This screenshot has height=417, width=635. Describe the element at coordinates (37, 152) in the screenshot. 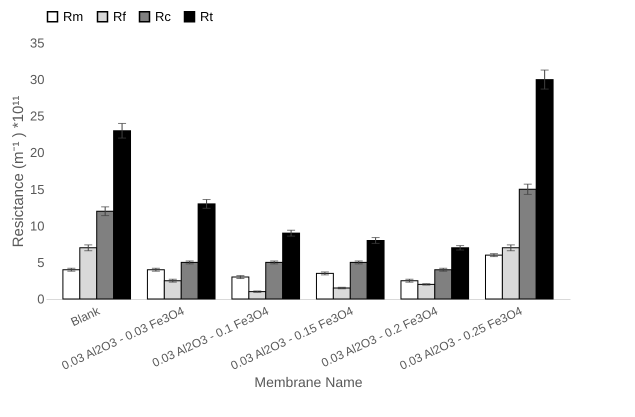

I see `y-tick-label: 20` at that location.